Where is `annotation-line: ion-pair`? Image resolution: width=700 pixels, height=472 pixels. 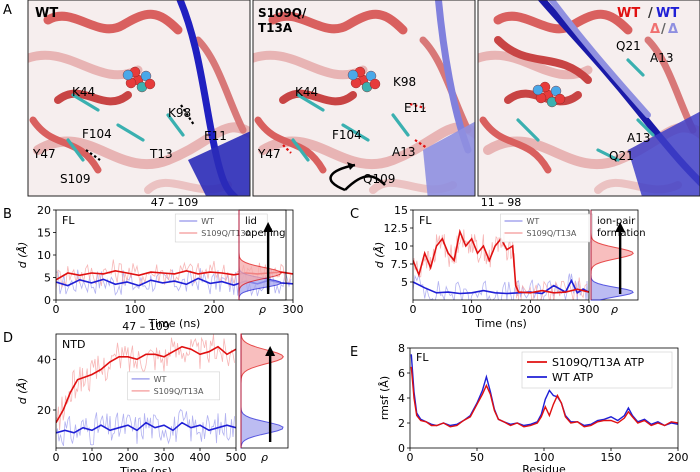
annotation-line: ion-pair is located at coordinates (616, 221).